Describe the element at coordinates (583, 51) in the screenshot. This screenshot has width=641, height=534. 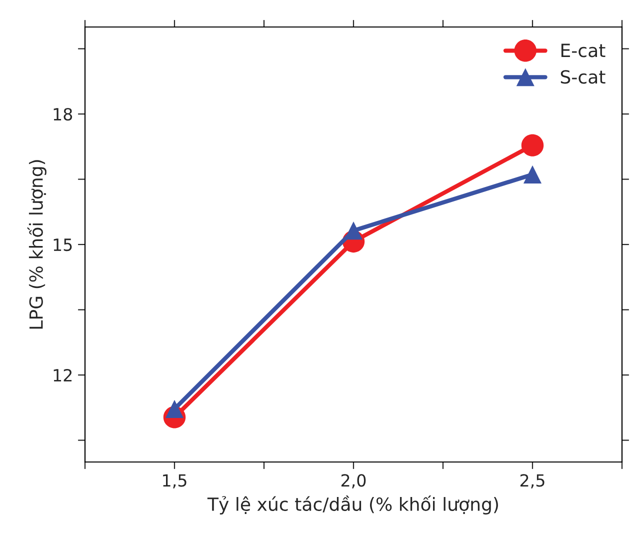
I see `legend-label: E-cat` at that location.